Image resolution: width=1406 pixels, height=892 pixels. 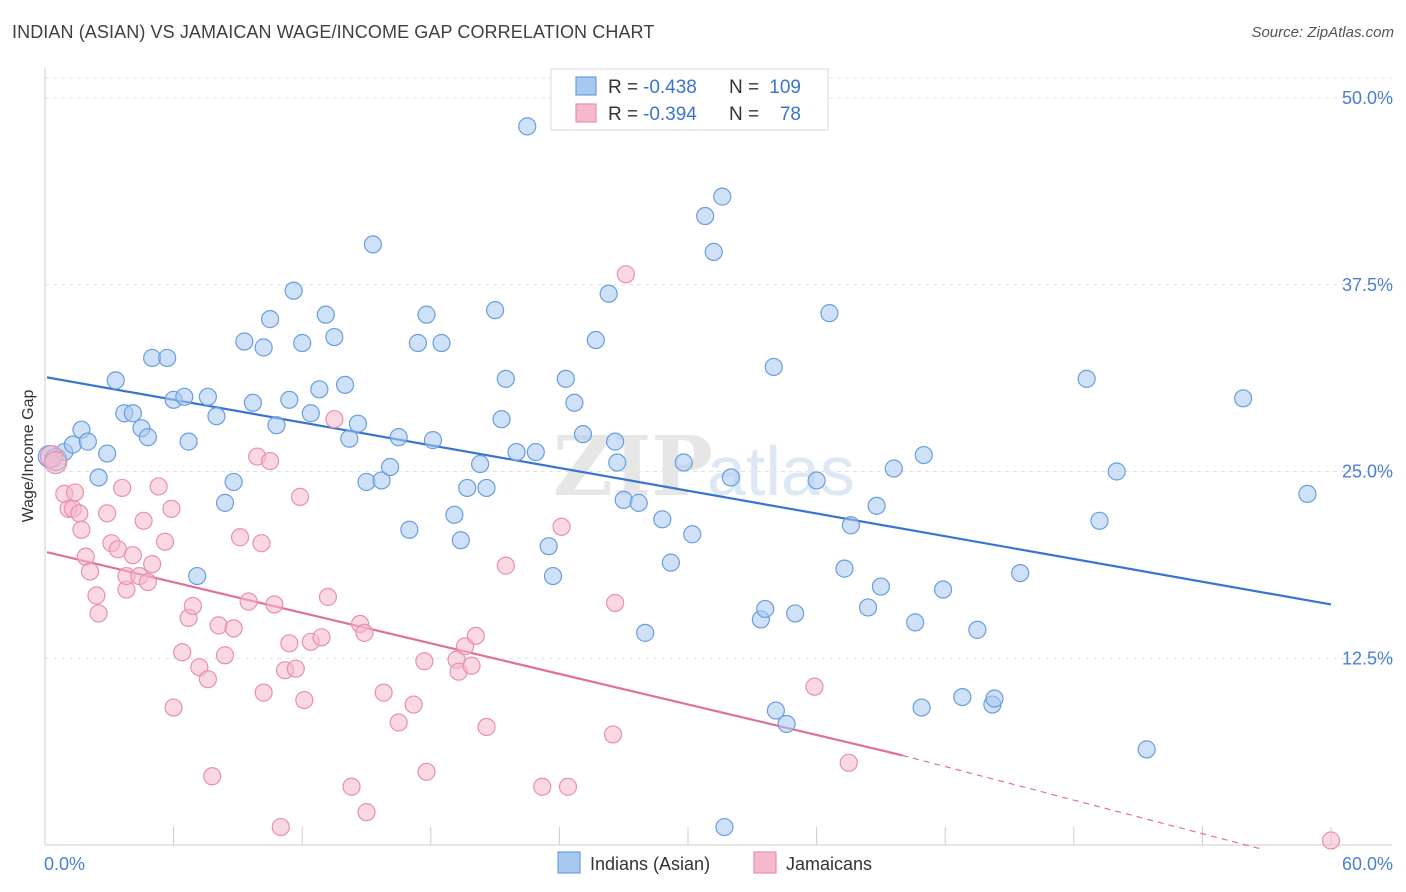 I want to click on legend-n-label: N =, so click(x=744, y=87).